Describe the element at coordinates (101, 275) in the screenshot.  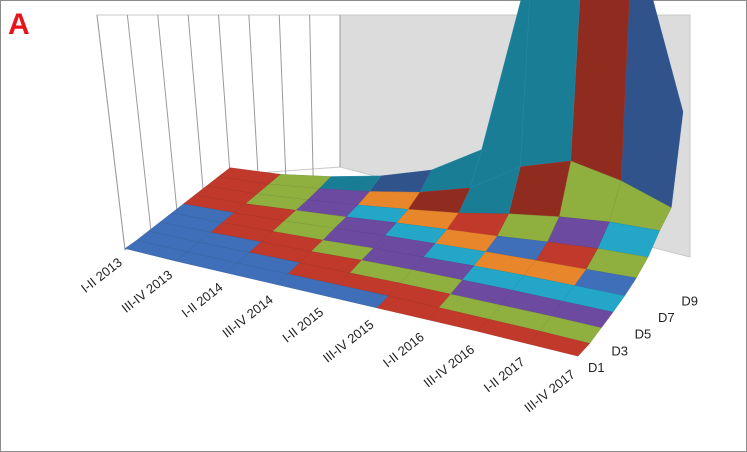
I see `x-tick-label: I-II 2013` at that location.